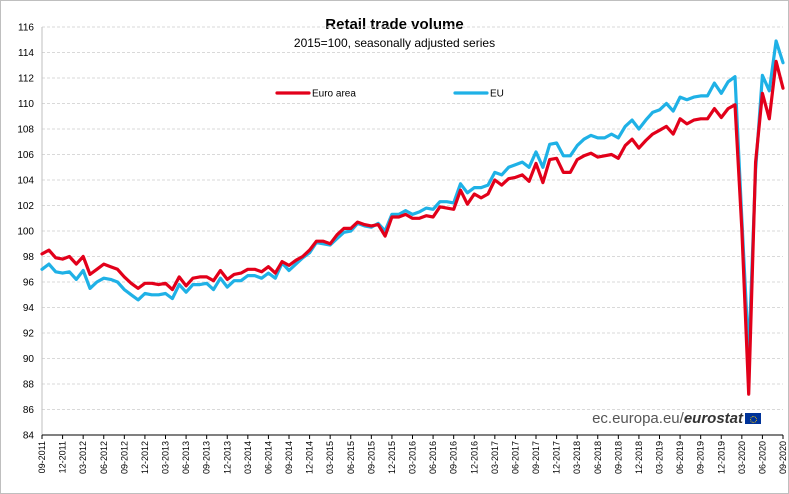 The height and width of the screenshot is (494, 789). I want to click on y-tick-label: 84, so click(29, 436).